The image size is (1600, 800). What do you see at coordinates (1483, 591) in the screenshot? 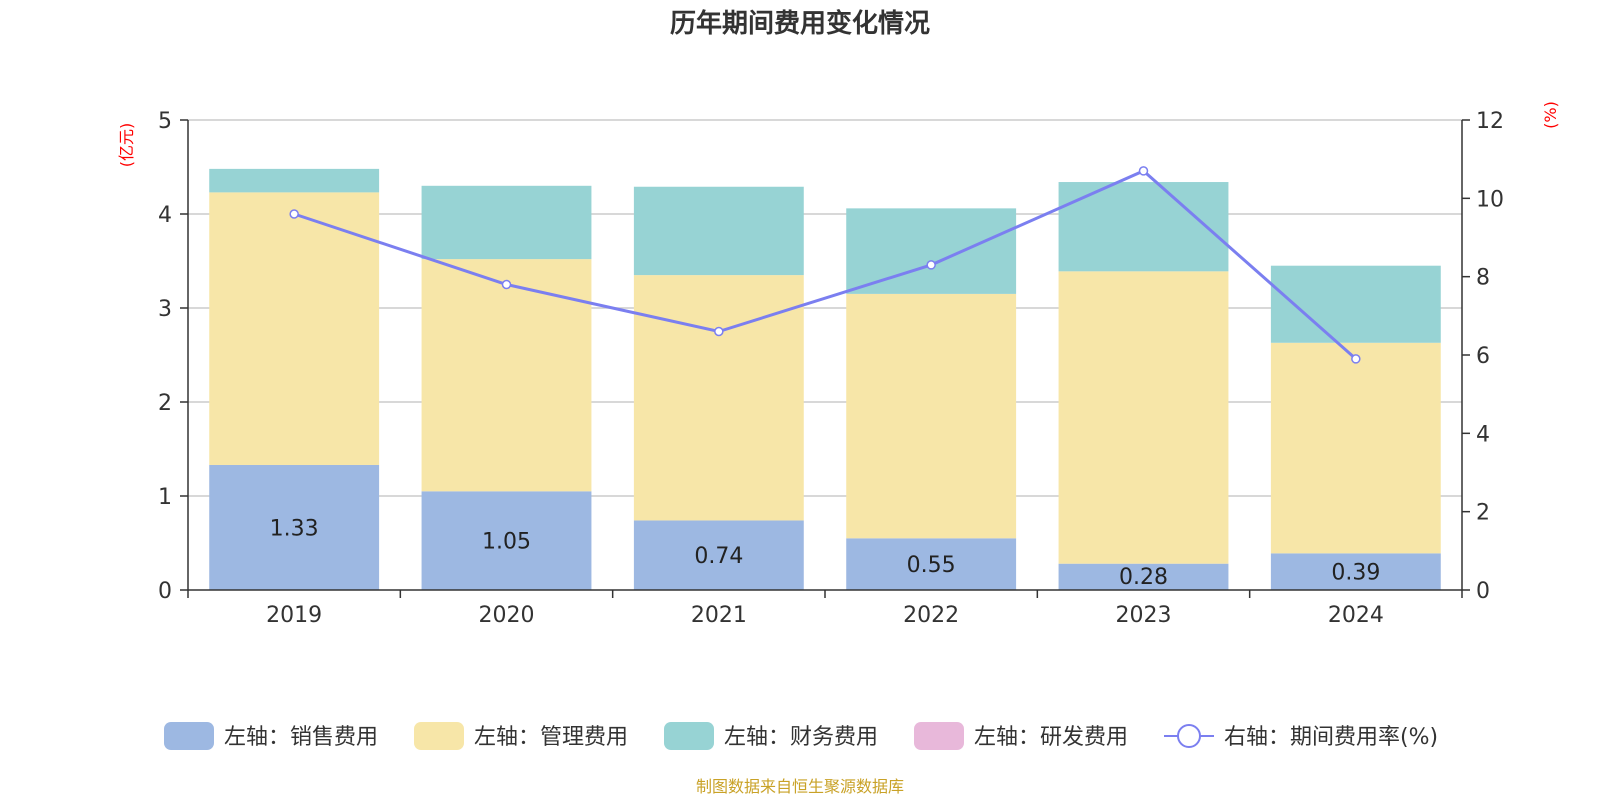
I see `right-tick-label: 0` at bounding box center [1483, 591].